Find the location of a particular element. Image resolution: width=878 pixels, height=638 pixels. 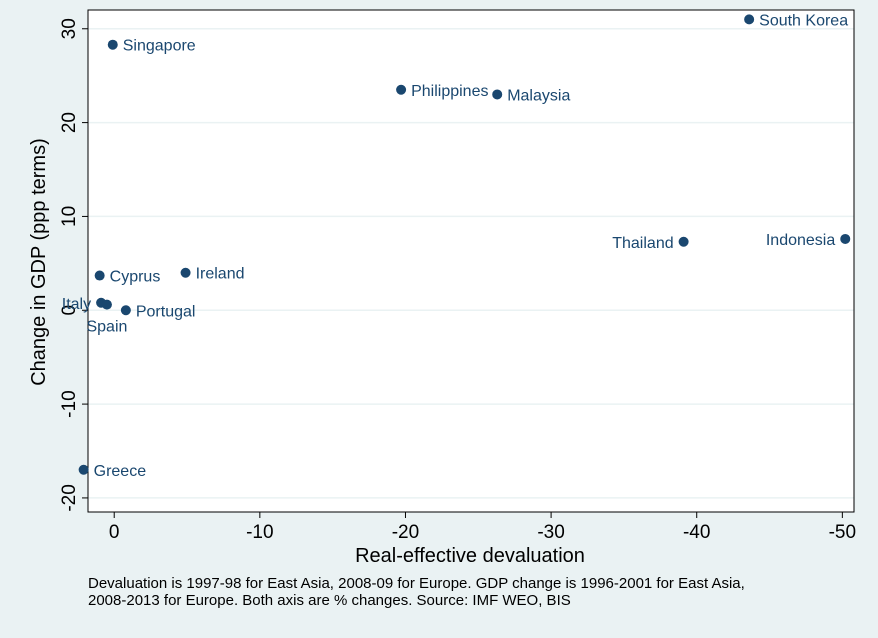

point-label: Indonesia is located at coordinates (800, 240).